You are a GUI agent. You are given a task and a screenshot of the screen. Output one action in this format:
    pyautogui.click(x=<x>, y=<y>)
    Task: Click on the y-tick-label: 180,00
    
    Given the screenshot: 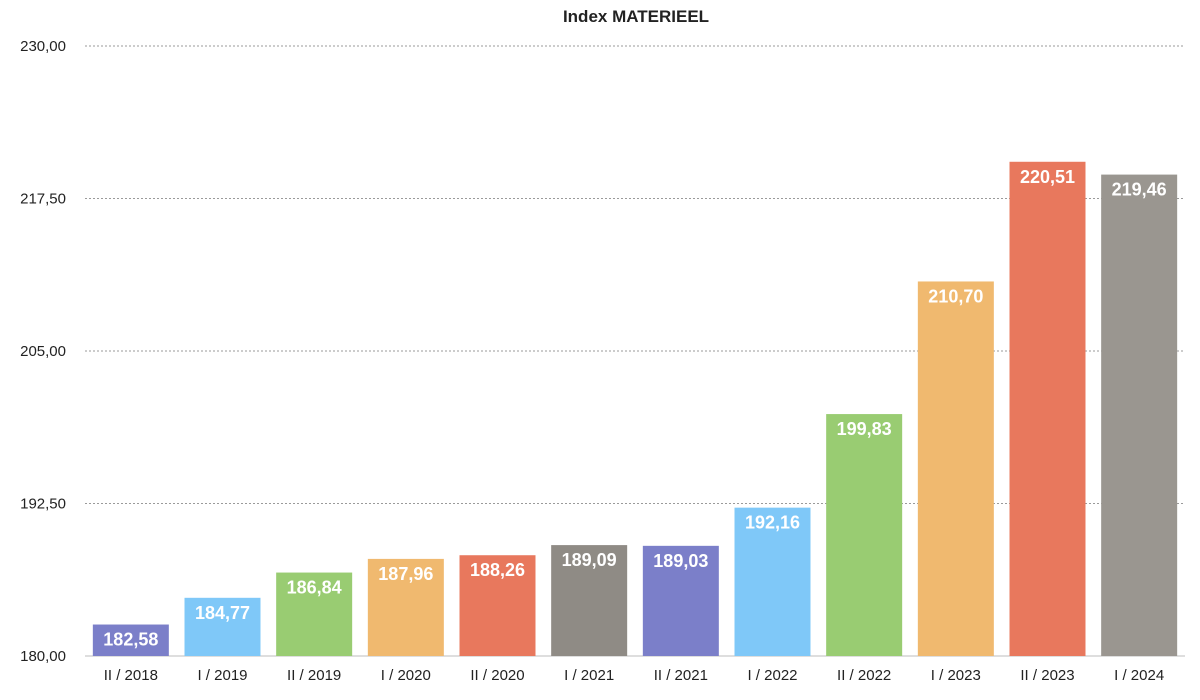 What is the action you would take?
    pyautogui.click(x=43, y=656)
    